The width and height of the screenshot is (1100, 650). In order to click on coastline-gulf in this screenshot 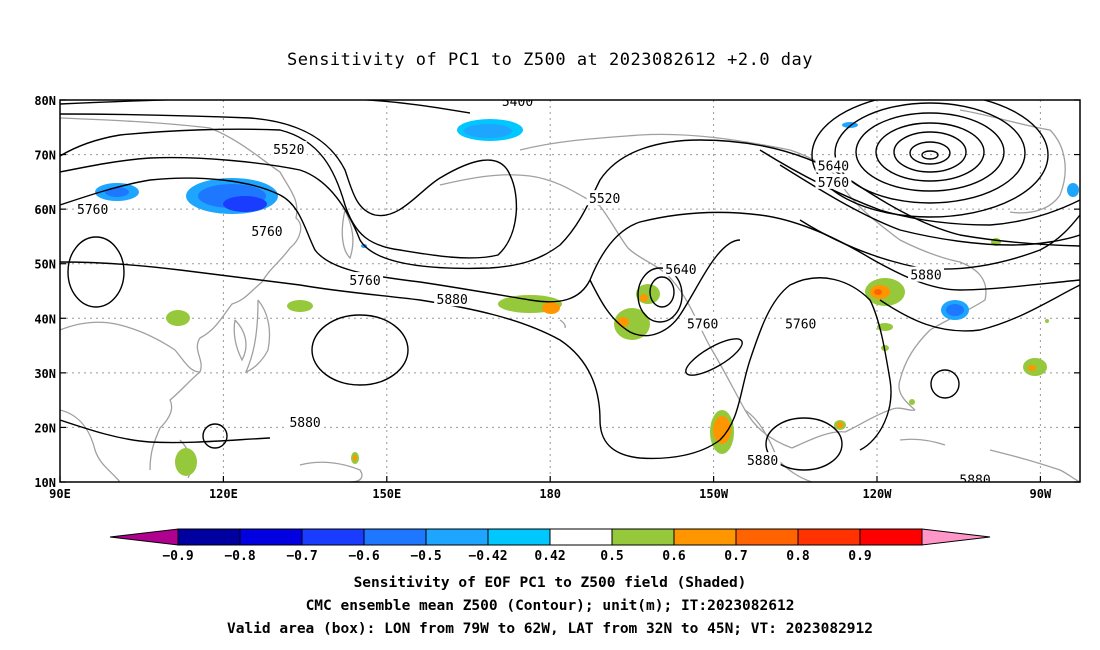, I will do `click(853, 428)`.